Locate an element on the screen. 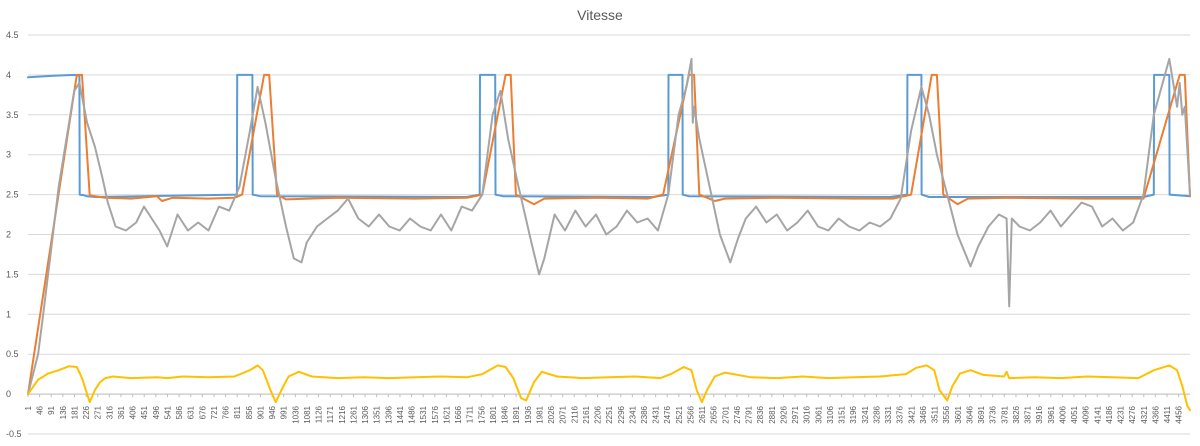 This screenshot has width=1200, height=446. x-tick-label: 1891 is located at coordinates (516, 414).